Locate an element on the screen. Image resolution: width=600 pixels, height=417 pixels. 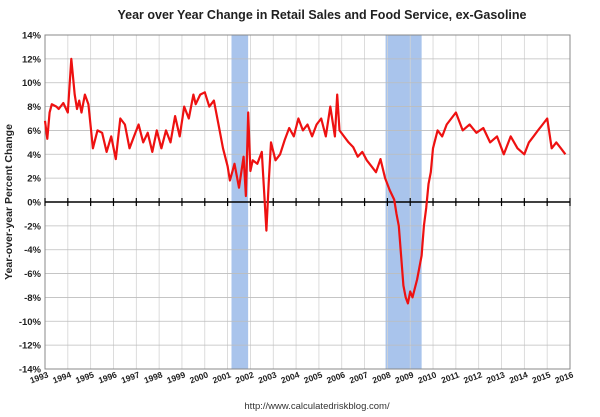
y-tick-label: -10% is located at coordinates (30, 322).